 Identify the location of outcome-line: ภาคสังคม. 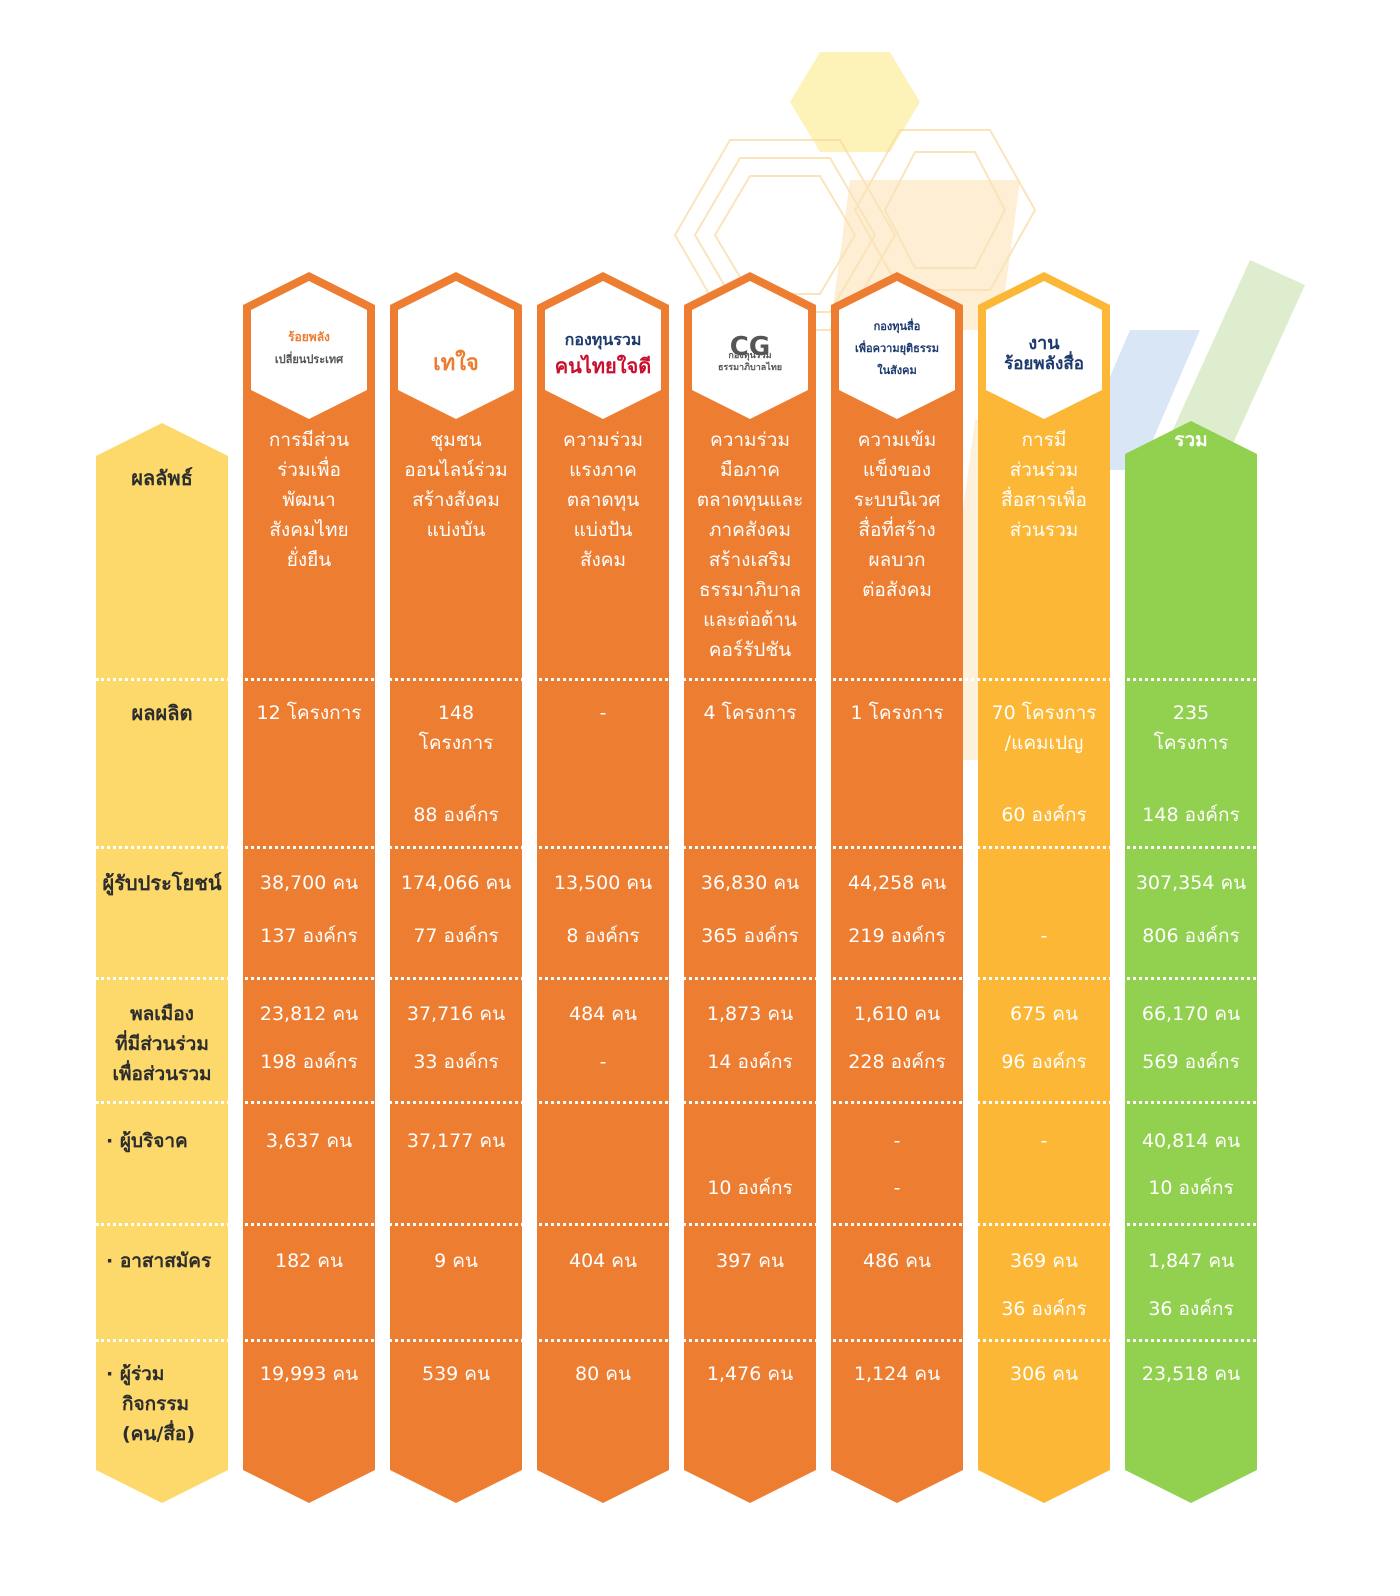
(749, 530).